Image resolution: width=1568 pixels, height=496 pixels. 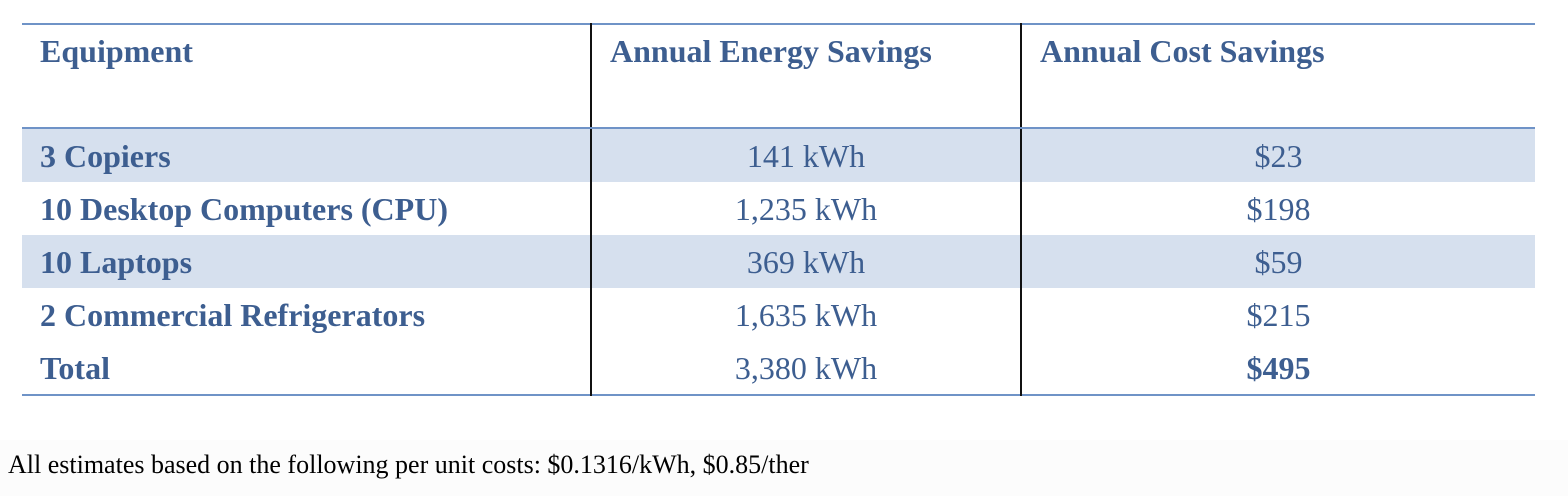 I want to click on energy-cell: 1,635 kWh, so click(x=806, y=314).